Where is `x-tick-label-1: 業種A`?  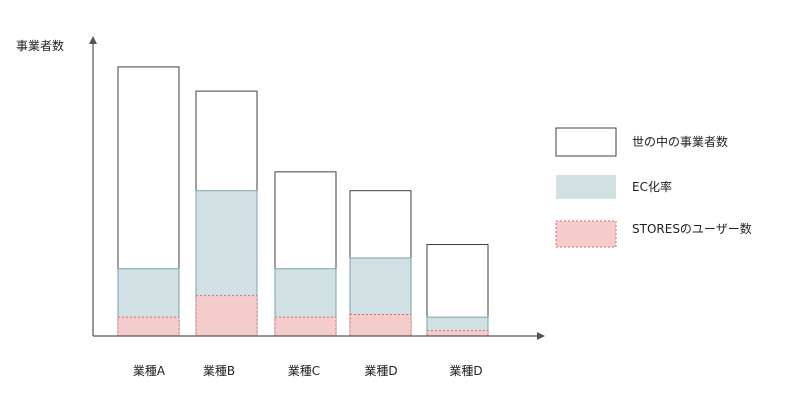 x-tick-label-1: 業種A is located at coordinates (149, 371).